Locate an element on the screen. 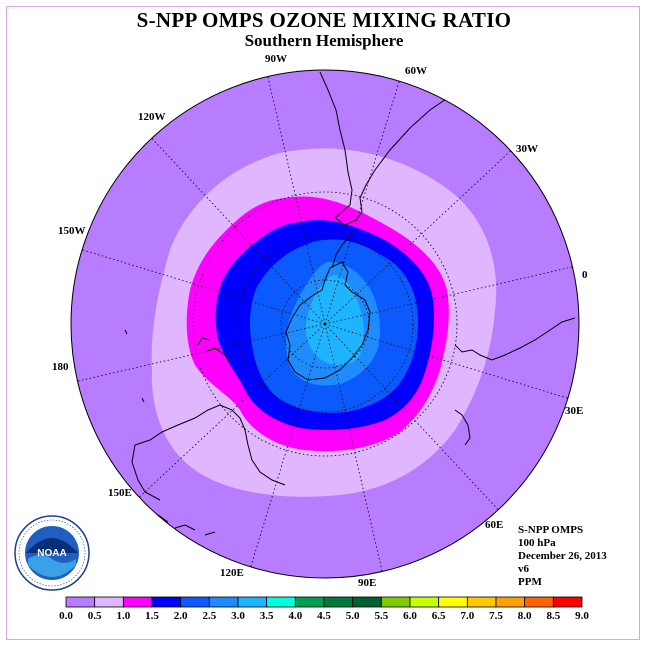 This screenshot has width=648, height=648. new-zealand-coast is located at coordinates (214, 350).